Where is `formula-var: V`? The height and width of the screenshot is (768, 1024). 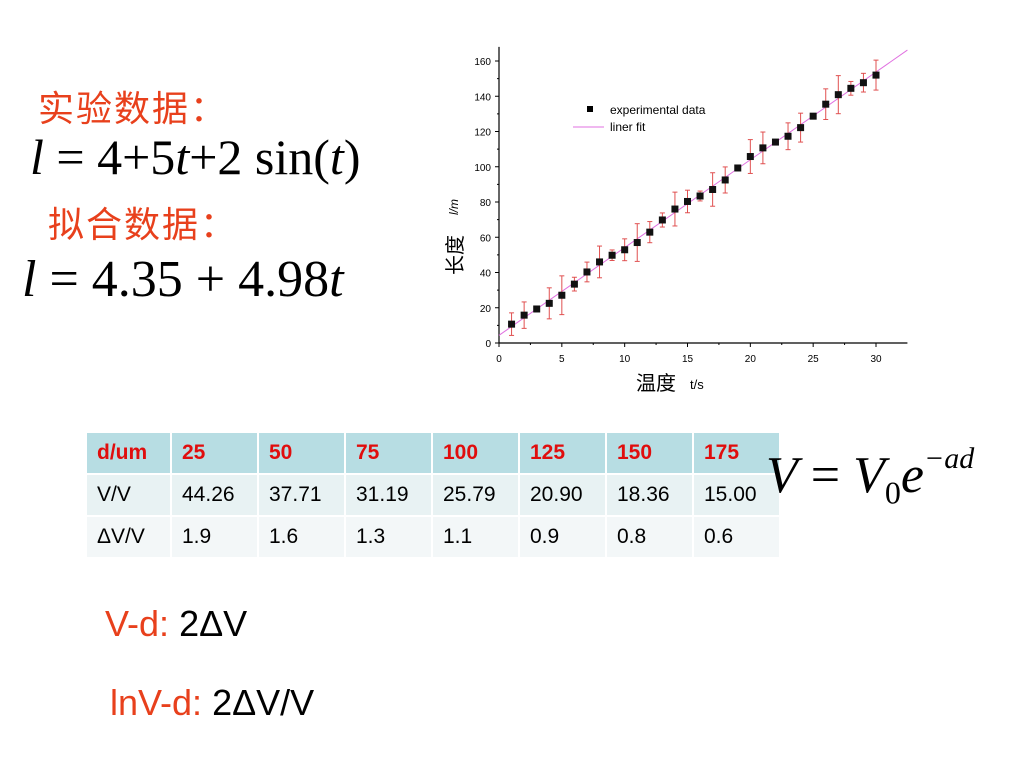
formula-var: V is located at coordinates (869, 475).